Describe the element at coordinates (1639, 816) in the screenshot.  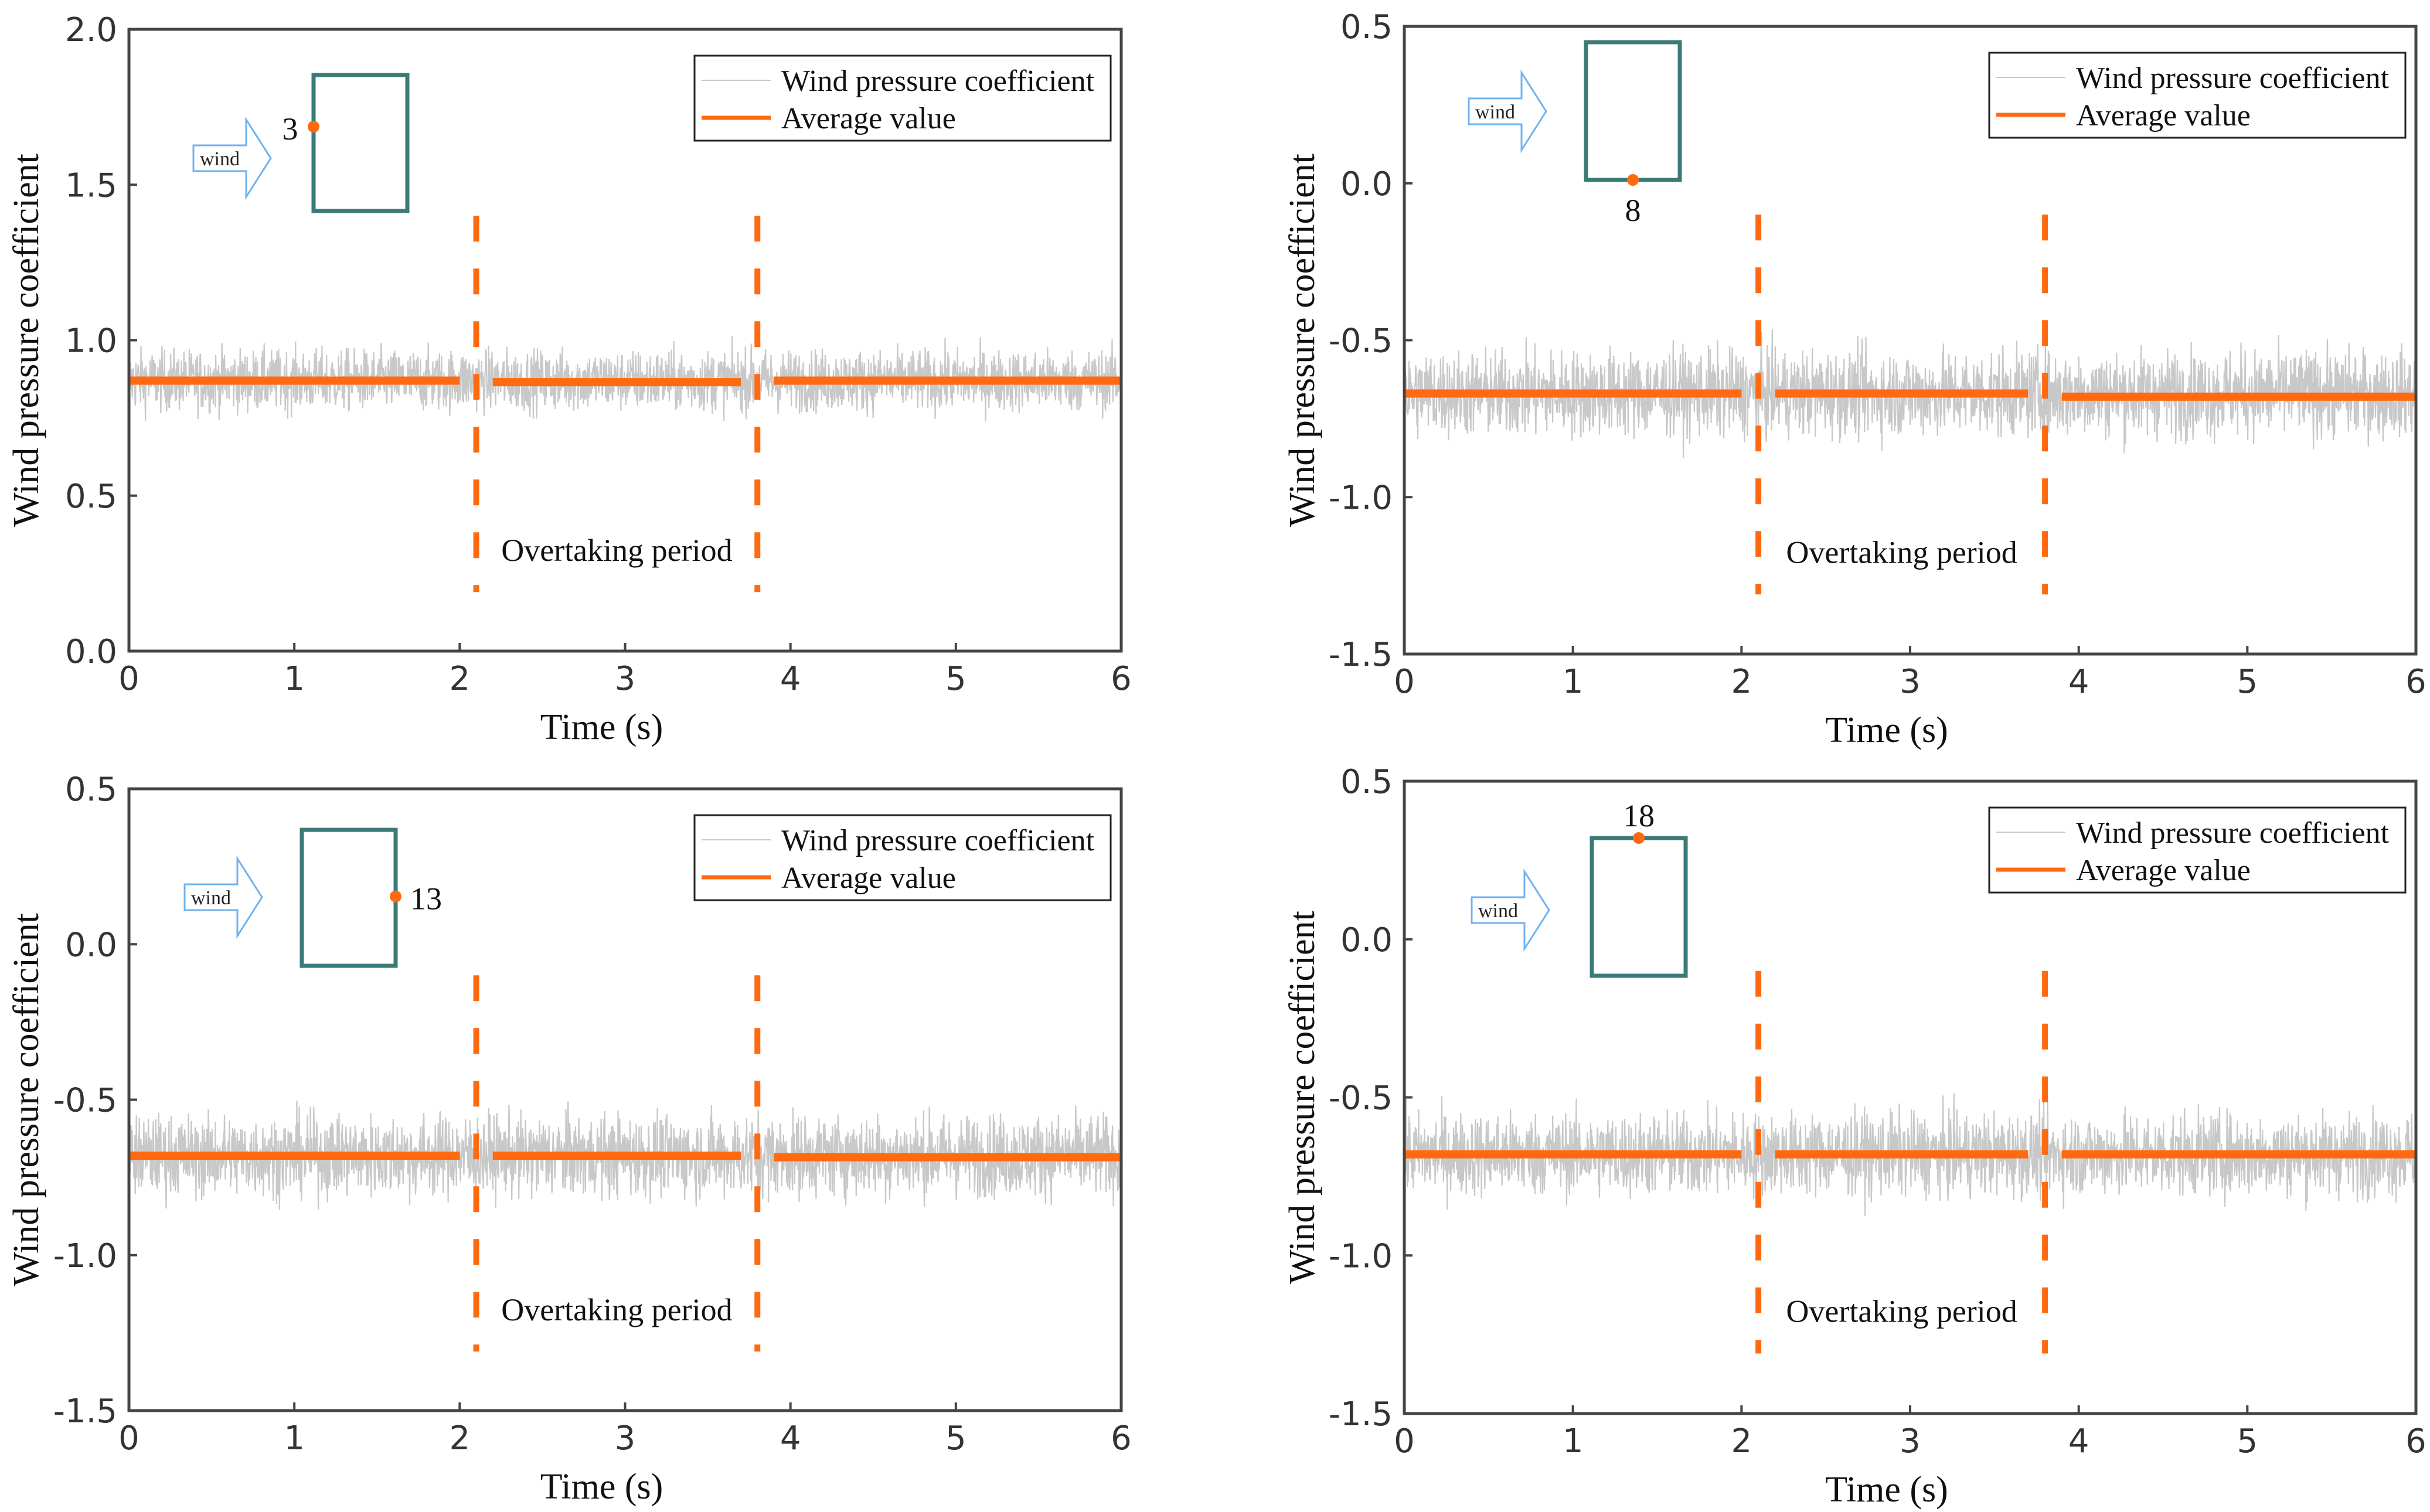
I see `measurement-point-label: 18` at that location.